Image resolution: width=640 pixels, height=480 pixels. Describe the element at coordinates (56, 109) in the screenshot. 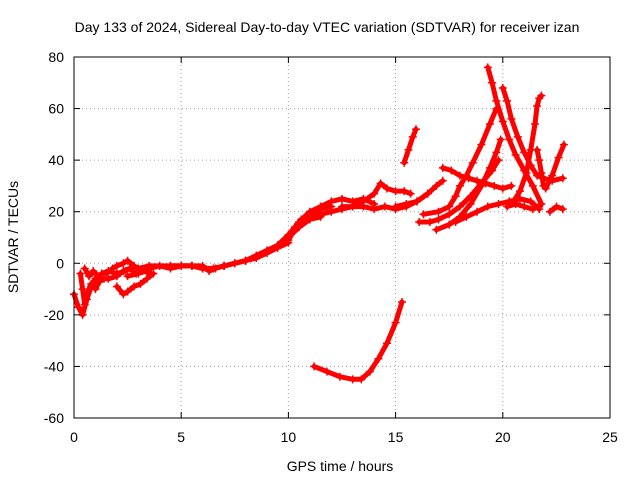

I see `y-tick-label: 60` at that location.